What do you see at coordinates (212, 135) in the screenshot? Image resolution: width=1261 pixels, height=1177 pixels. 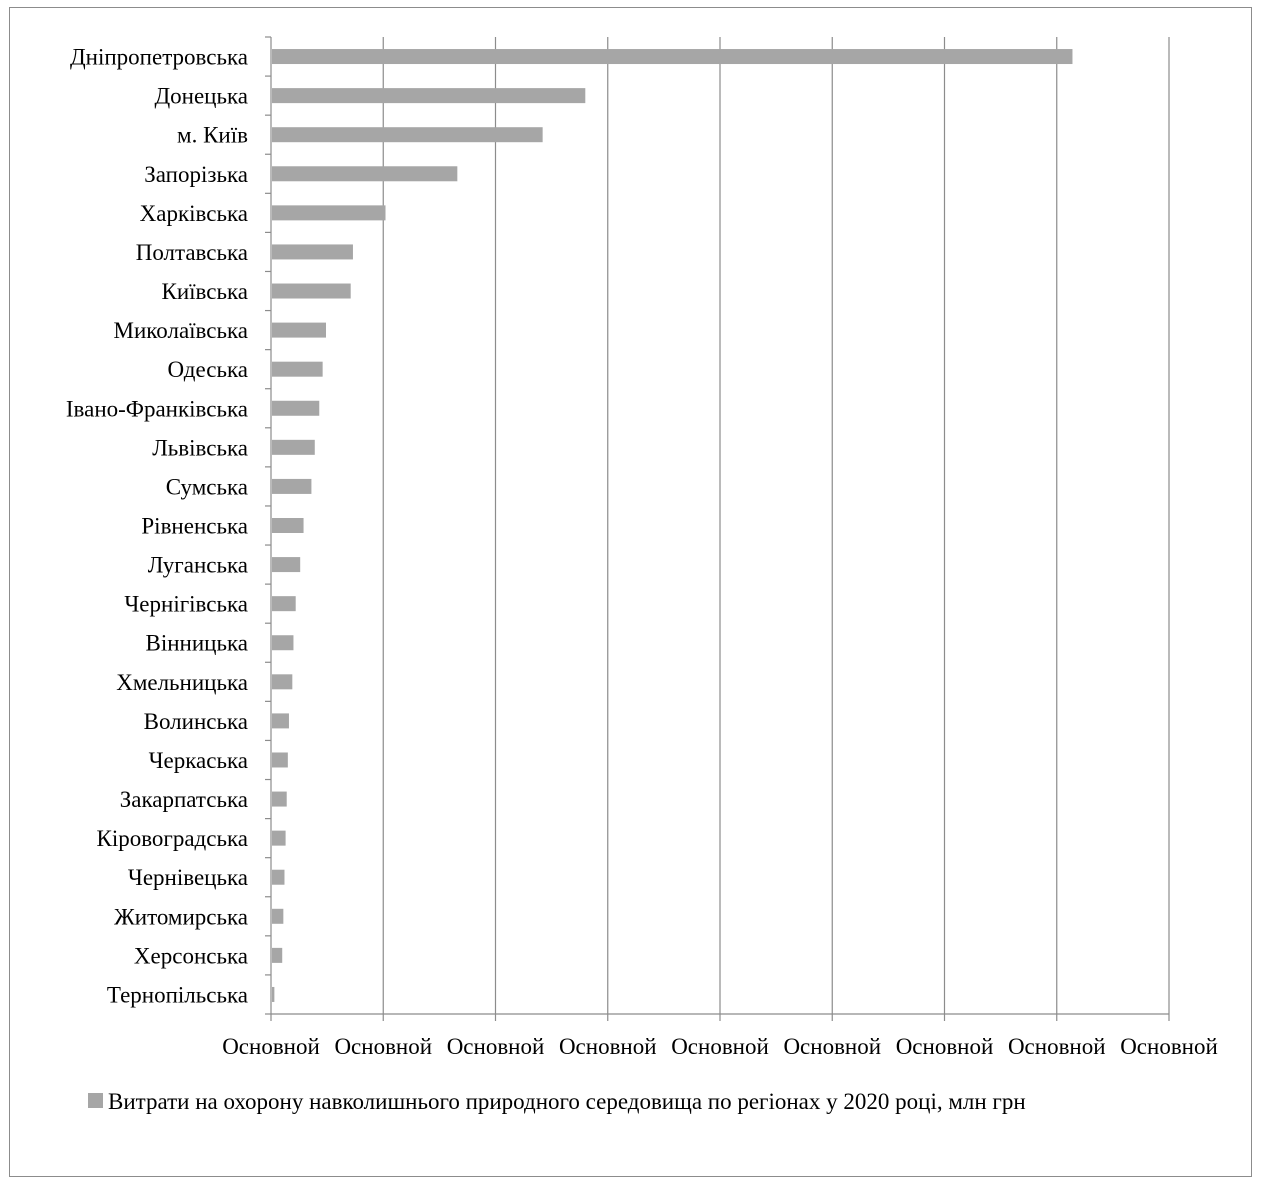 I see `category-label: м. Київ` at bounding box center [212, 135].